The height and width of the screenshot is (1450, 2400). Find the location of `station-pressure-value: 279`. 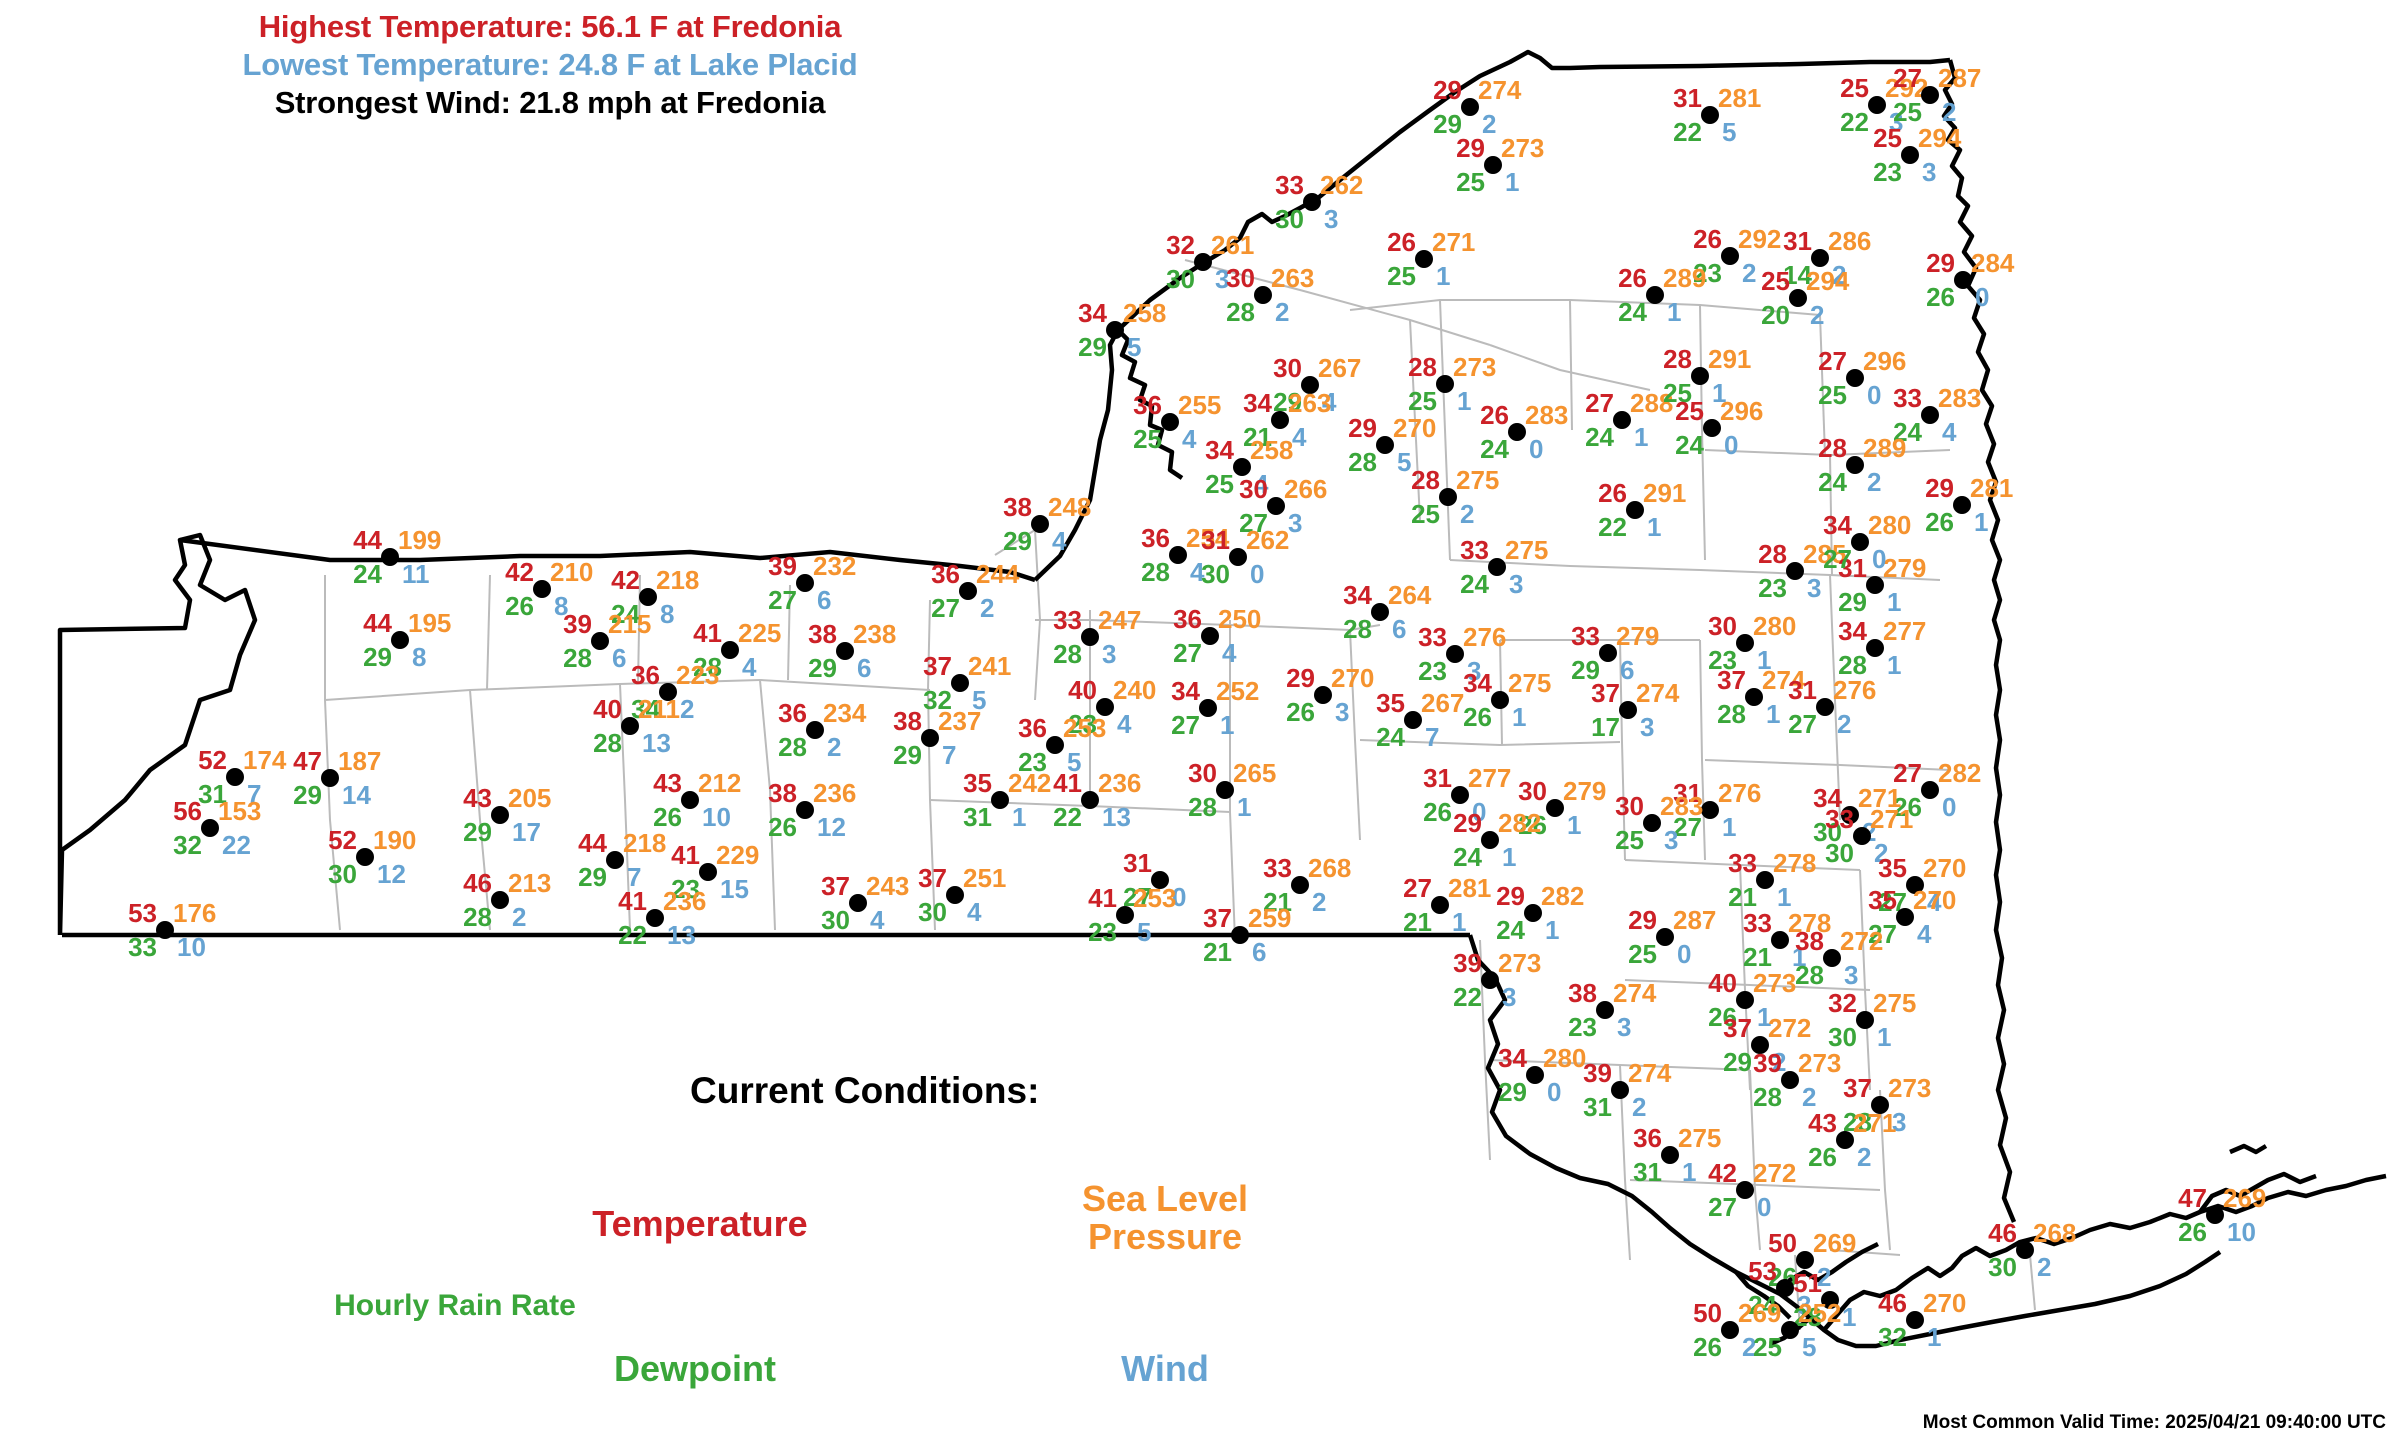

station-pressure-value: 279 is located at coordinates (1585, 791).